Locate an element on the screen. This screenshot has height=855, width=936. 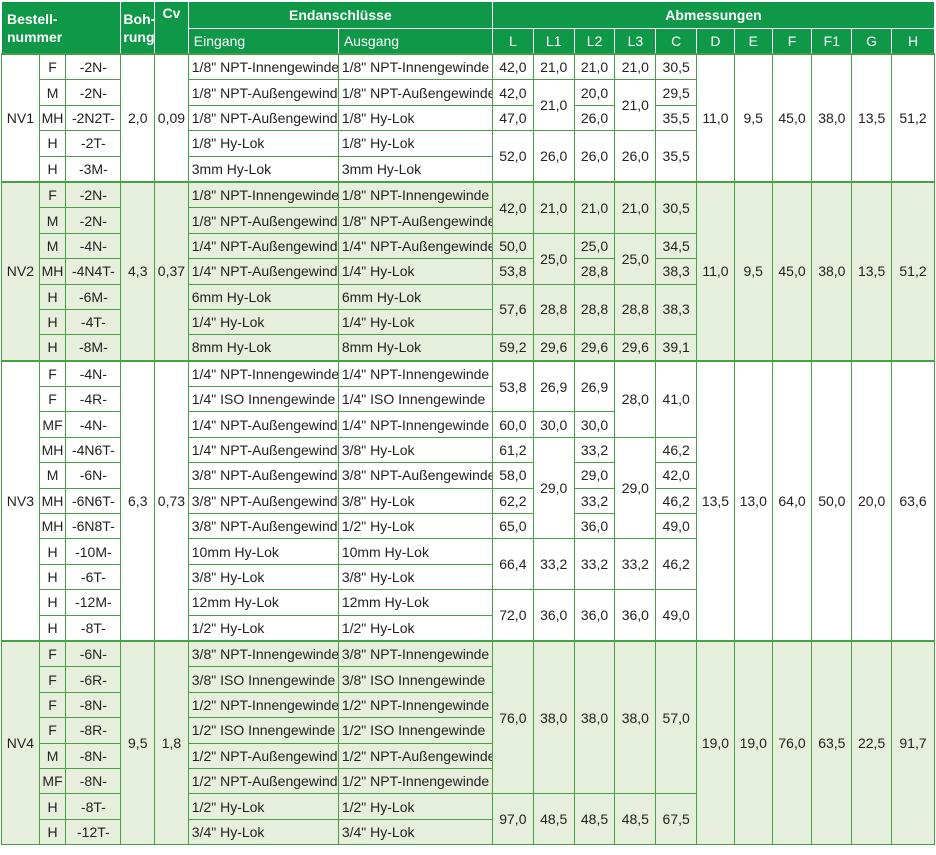
eingang-cell: 1/4" Hy-Lok is located at coordinates (263, 322).